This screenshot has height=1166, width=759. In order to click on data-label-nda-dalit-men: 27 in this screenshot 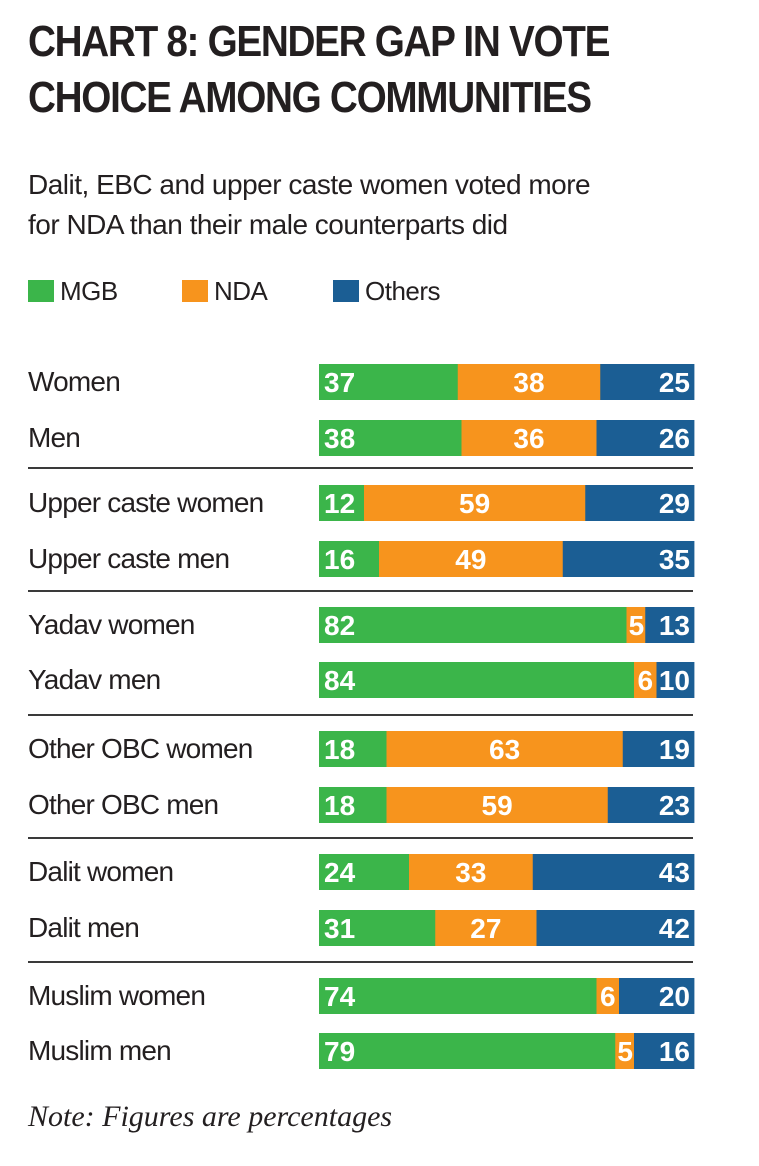, I will do `click(485, 928)`.